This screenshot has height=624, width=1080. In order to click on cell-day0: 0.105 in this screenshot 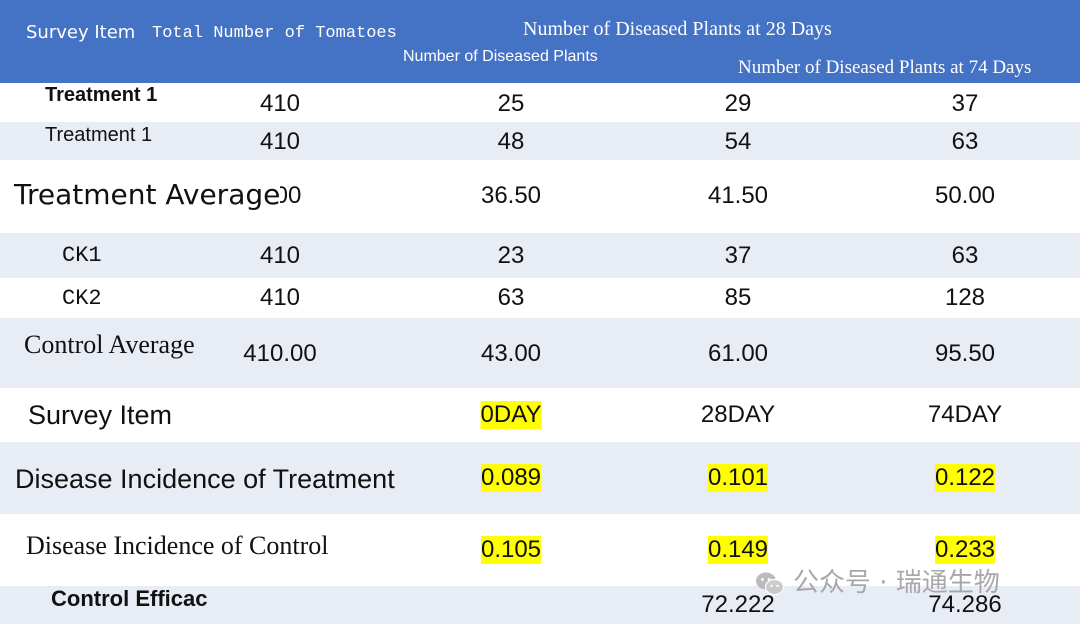, I will do `click(511, 550)`.